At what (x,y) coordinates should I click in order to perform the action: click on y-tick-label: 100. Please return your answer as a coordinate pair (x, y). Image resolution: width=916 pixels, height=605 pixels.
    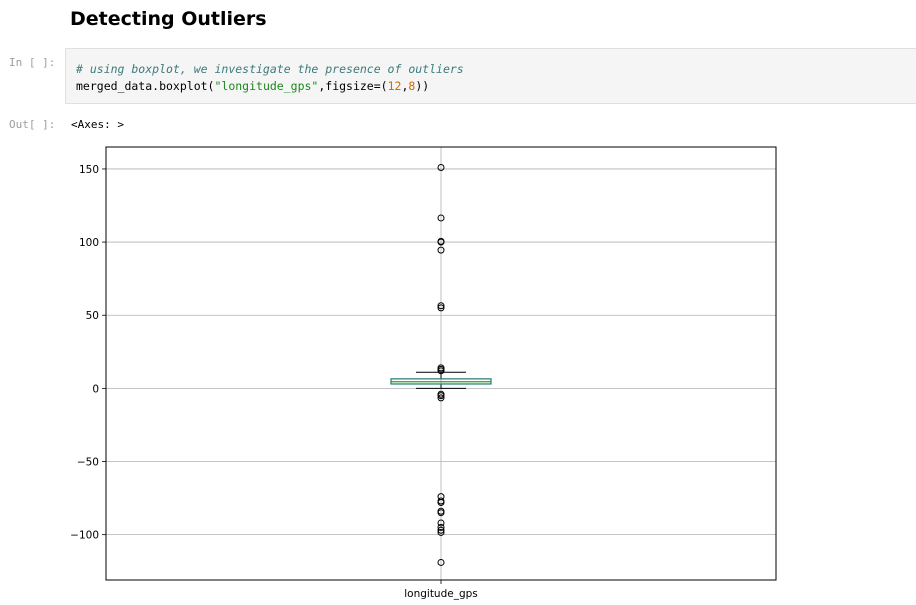
    Looking at the image, I should click on (89, 243).